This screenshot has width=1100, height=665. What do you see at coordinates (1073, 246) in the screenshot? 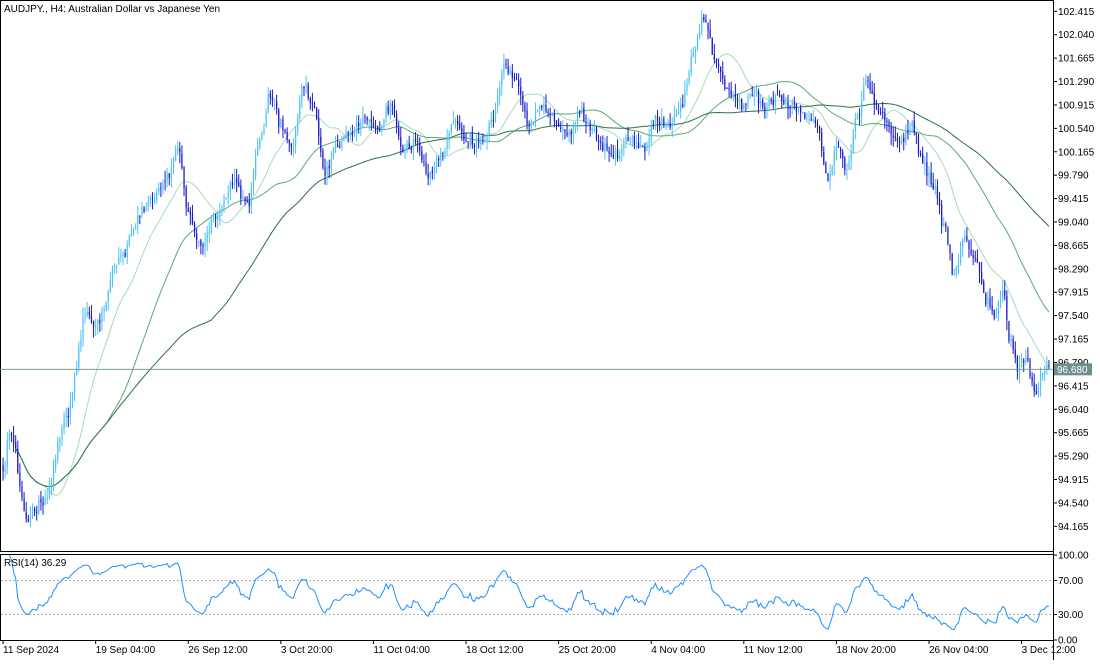
I see `price-tick-label: 98.665` at bounding box center [1073, 246].